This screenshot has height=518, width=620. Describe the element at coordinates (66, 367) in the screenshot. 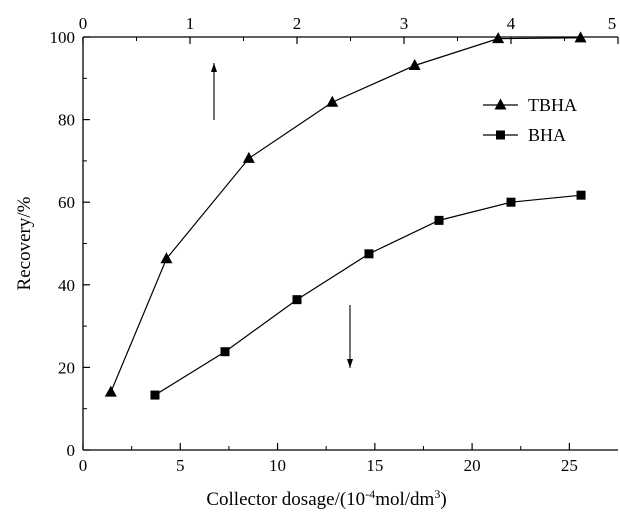

I see `y-tick-label: 20` at that location.